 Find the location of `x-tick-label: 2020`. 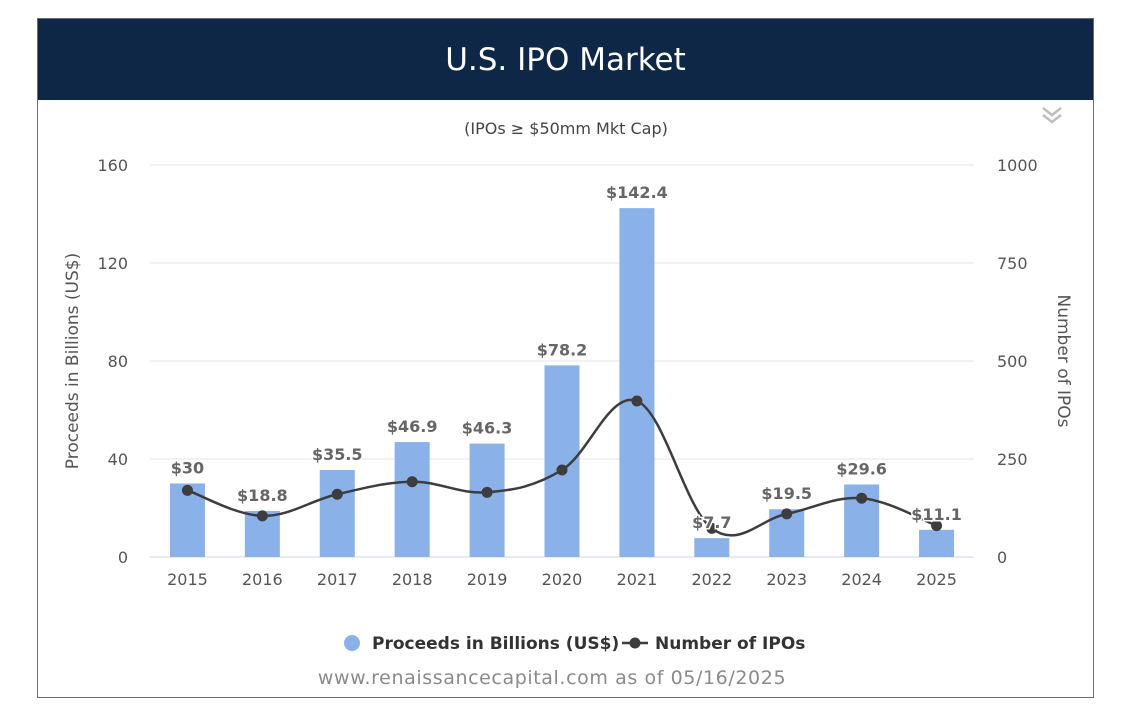

x-tick-label: 2020 is located at coordinates (562, 579).